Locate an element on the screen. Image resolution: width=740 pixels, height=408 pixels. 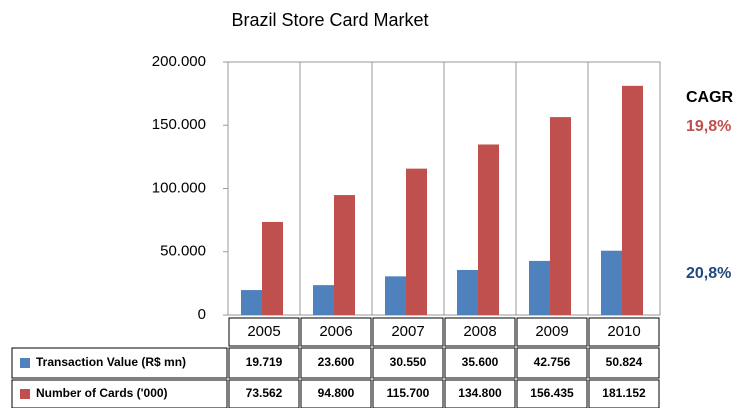
y-tick-label: 0 is located at coordinates (202, 314).